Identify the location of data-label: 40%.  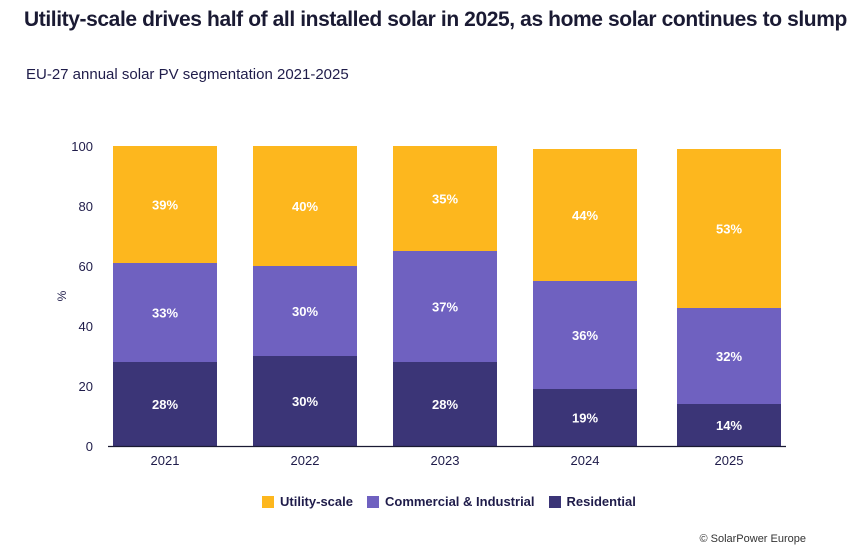
(305, 206).